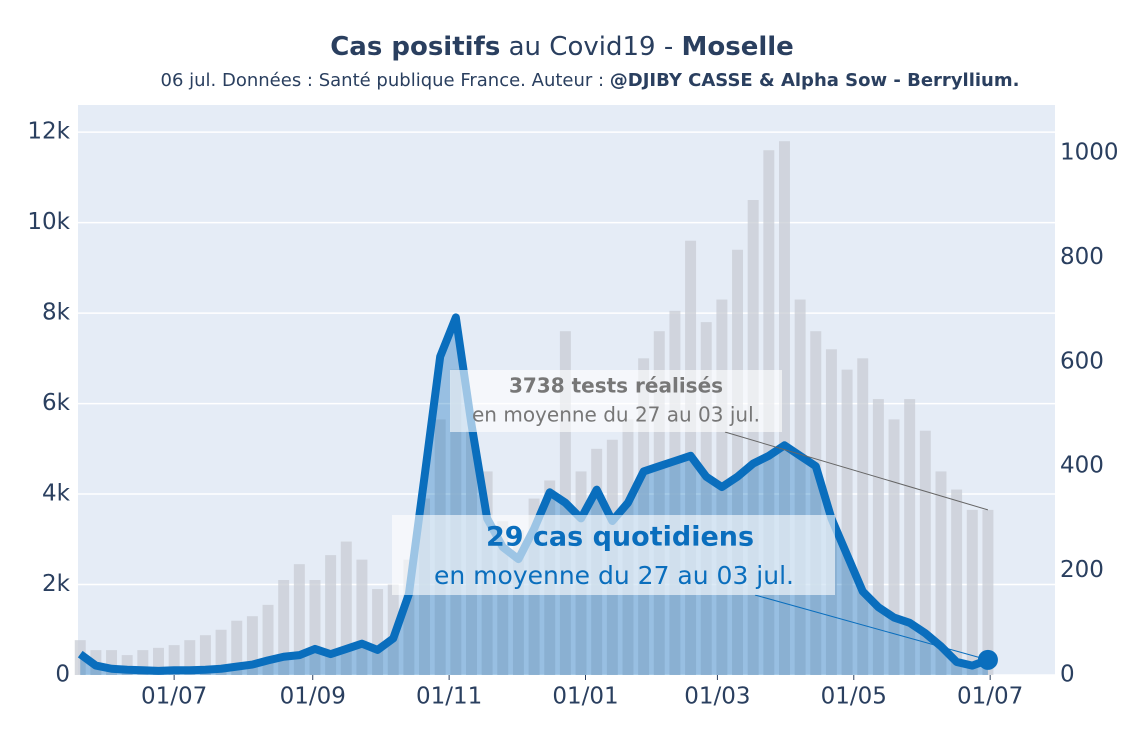  Describe the element at coordinates (1082, 570) in the screenshot. I see `y2-tick-label: 200` at that location.